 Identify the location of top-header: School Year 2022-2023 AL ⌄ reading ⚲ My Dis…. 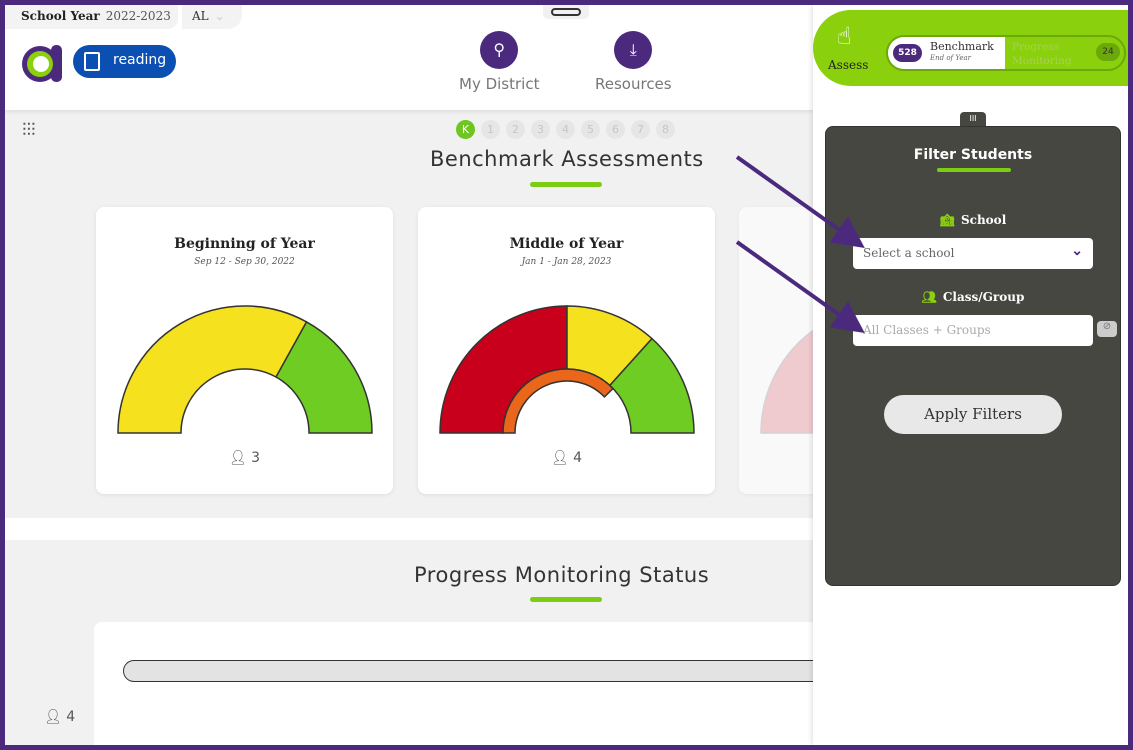
(409, 57).